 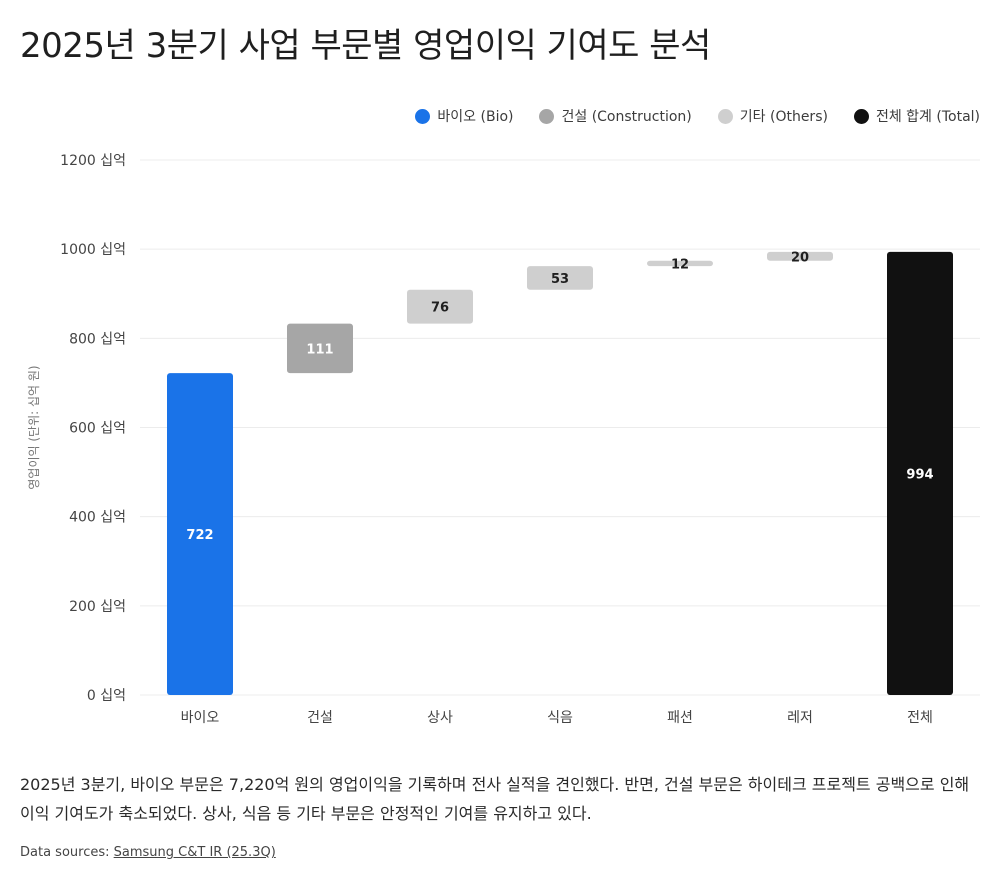 I want to click on bar-value-label: 12, so click(x=680, y=264).